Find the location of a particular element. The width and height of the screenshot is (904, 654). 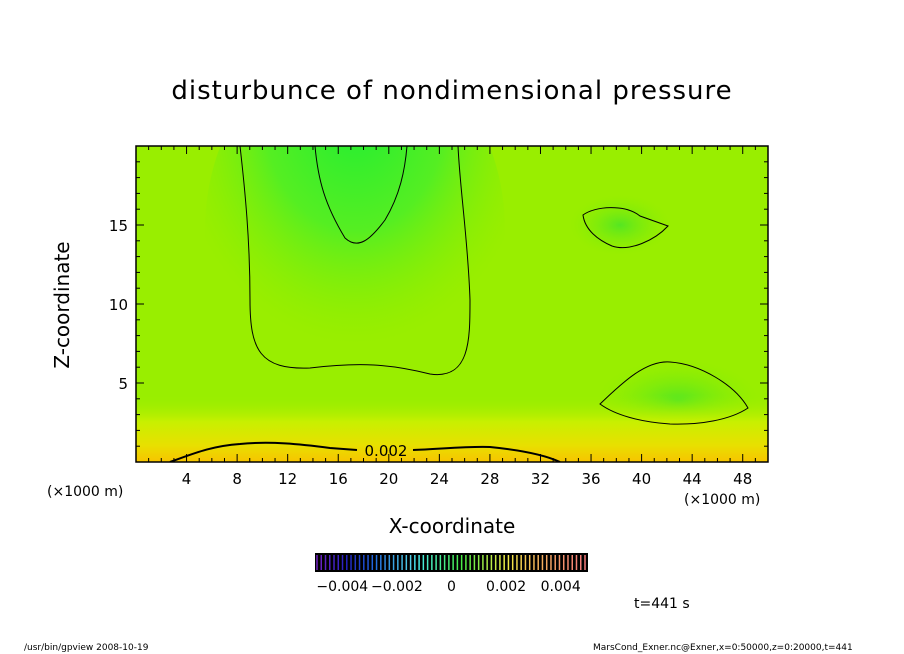

contour-column is located at coordinates (355, 261).